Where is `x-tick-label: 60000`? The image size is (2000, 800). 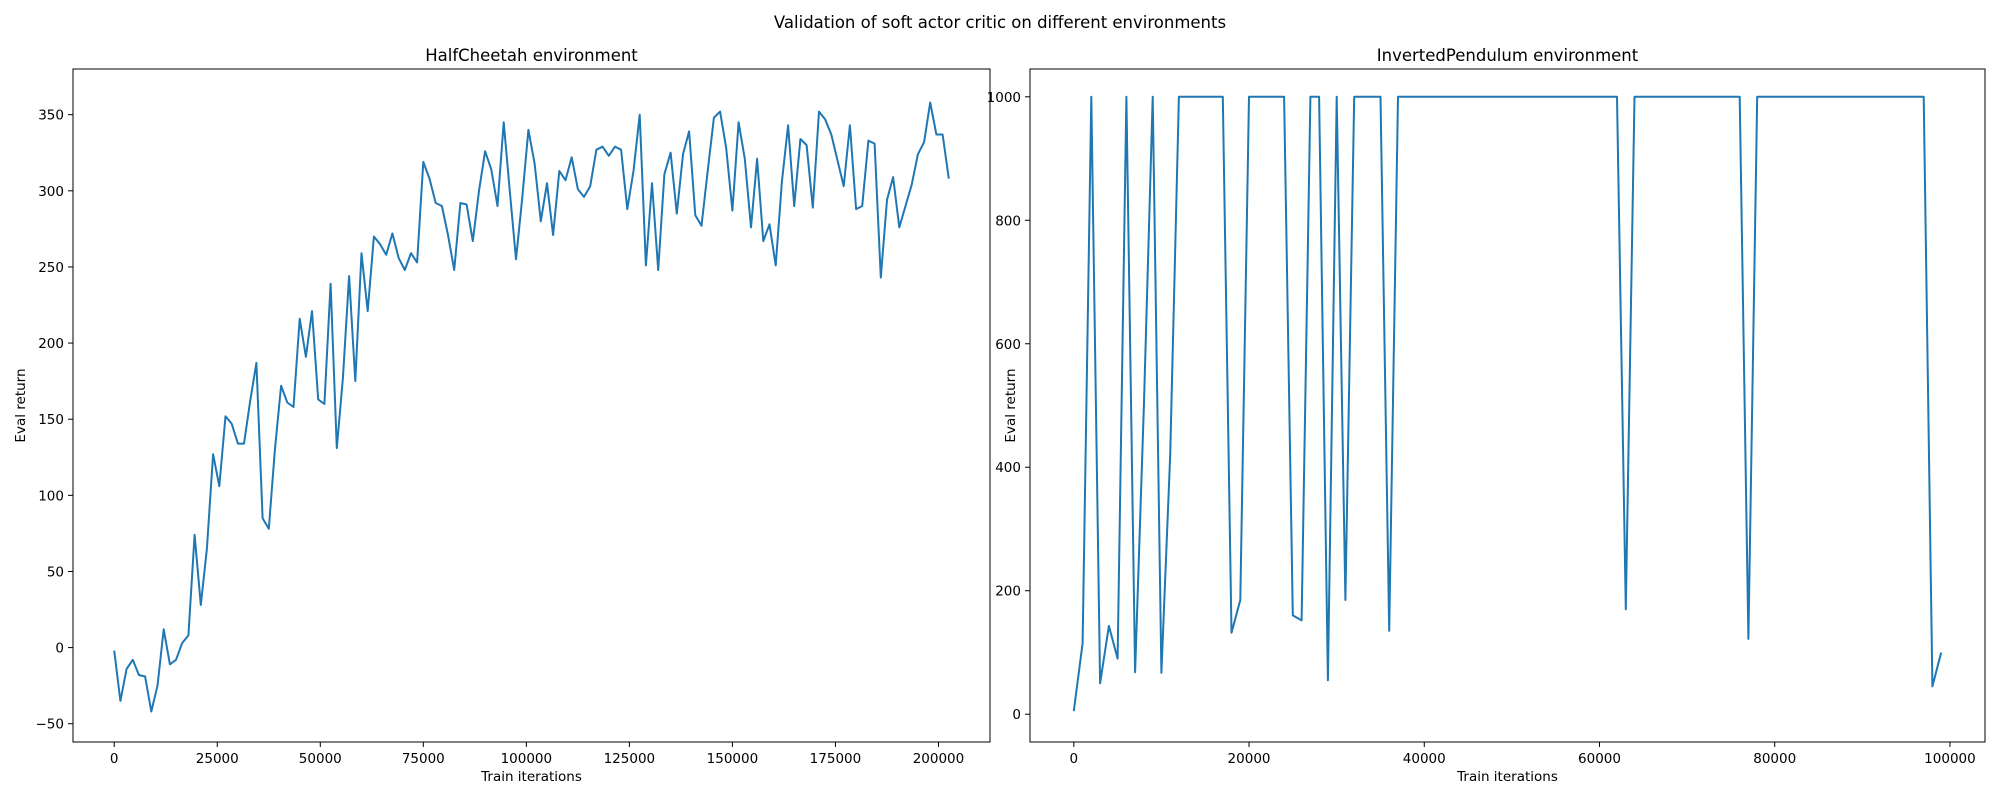 x-tick-label: 60000 is located at coordinates (1599, 759).